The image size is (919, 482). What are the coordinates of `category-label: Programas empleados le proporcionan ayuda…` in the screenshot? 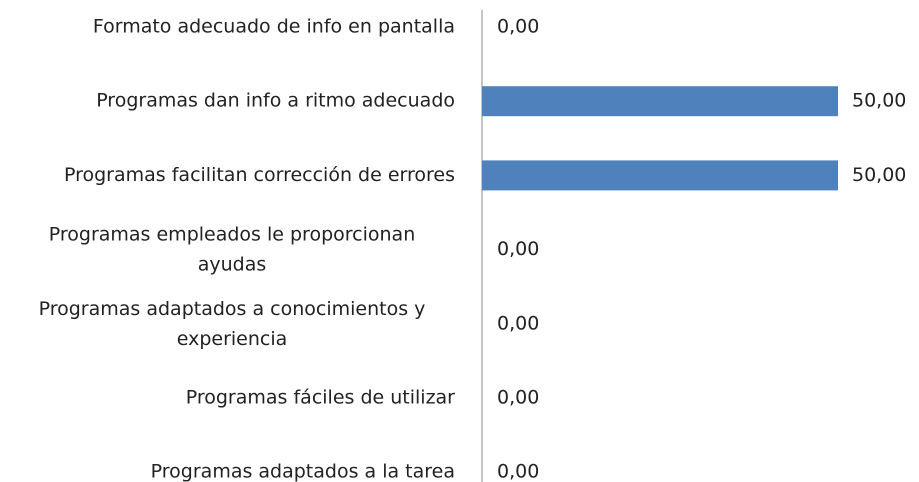 It's located at (232, 249).